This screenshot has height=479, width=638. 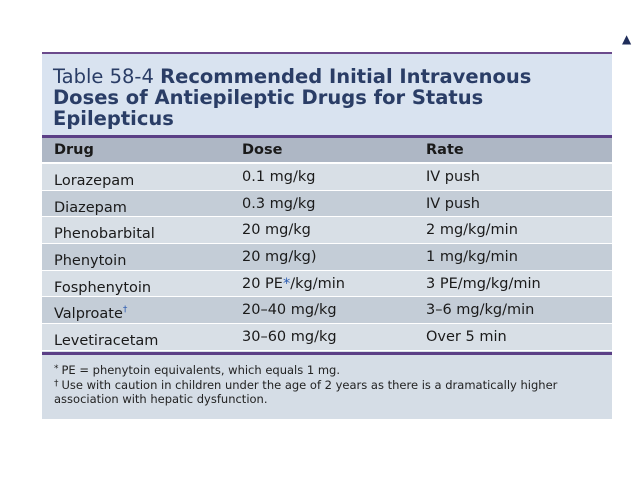 What do you see at coordinates (327, 257) in the screenshot?
I see `table-row: Phenytoin 20 mg/kg) 1 mg/kg/min` at bounding box center [327, 257].